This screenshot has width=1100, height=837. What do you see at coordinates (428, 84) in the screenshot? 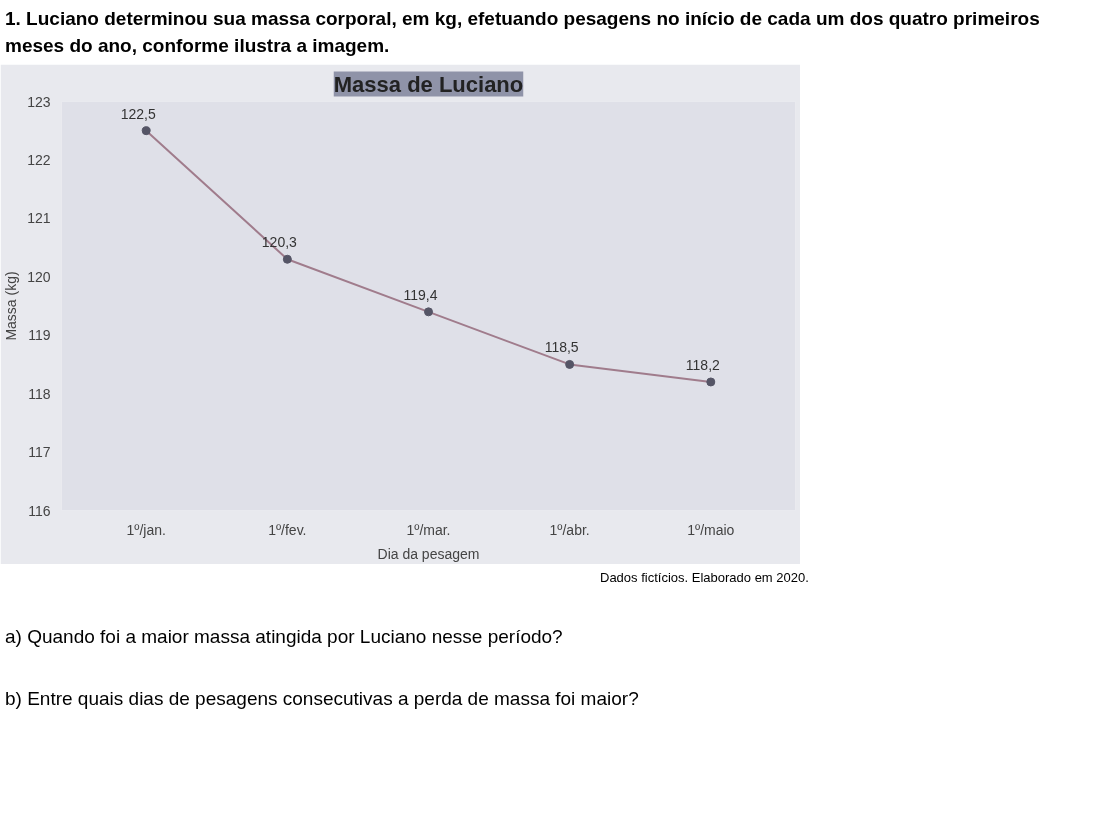
I see `chart-title: Massa de Luciano` at bounding box center [428, 84].